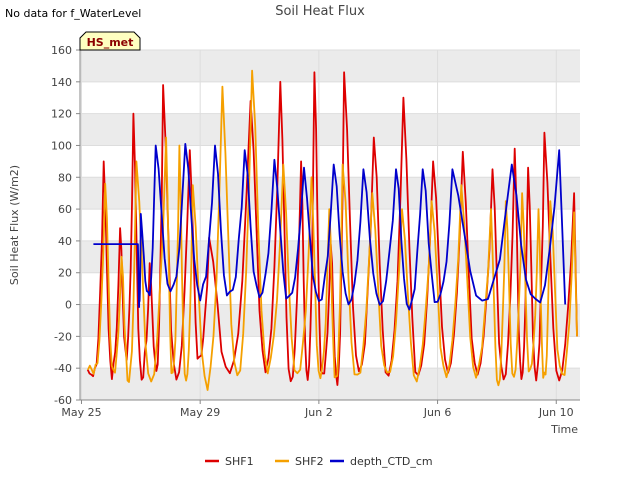  I want to click on site-badge-shape, so click(110, 41).